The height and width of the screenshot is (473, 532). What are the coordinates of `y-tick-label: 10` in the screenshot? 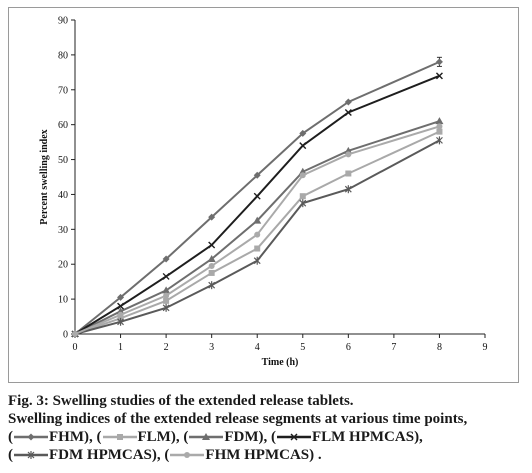 It's located at (63, 300).